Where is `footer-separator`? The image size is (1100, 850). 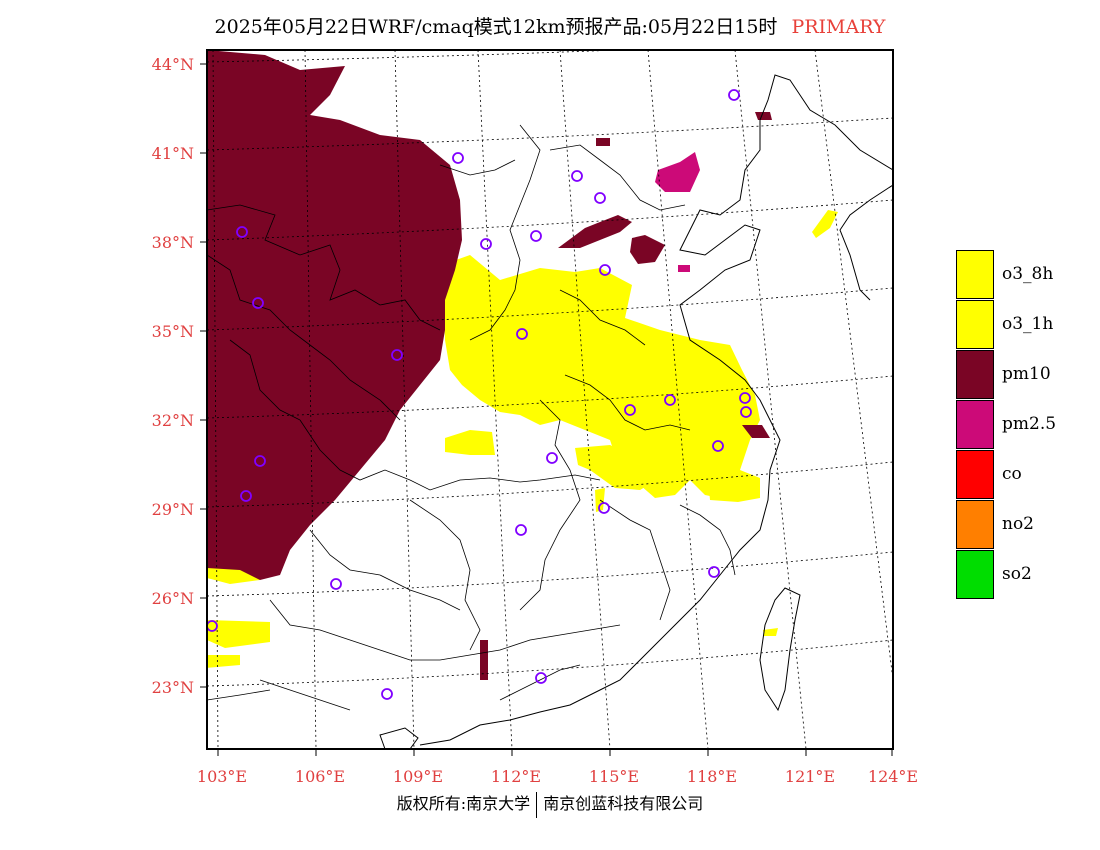
footer-separator is located at coordinates (537, 804).